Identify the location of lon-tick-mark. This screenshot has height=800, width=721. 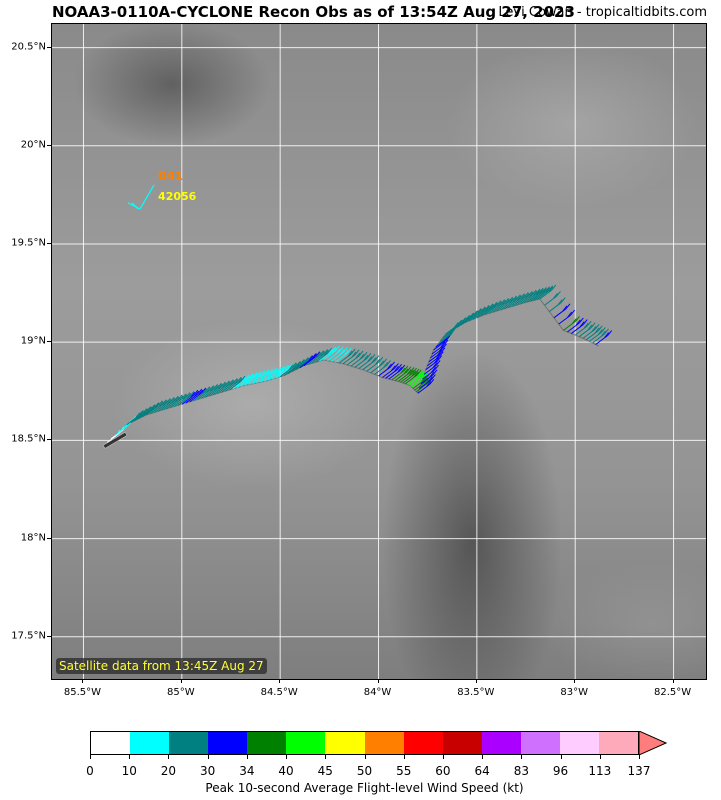
(575, 681).